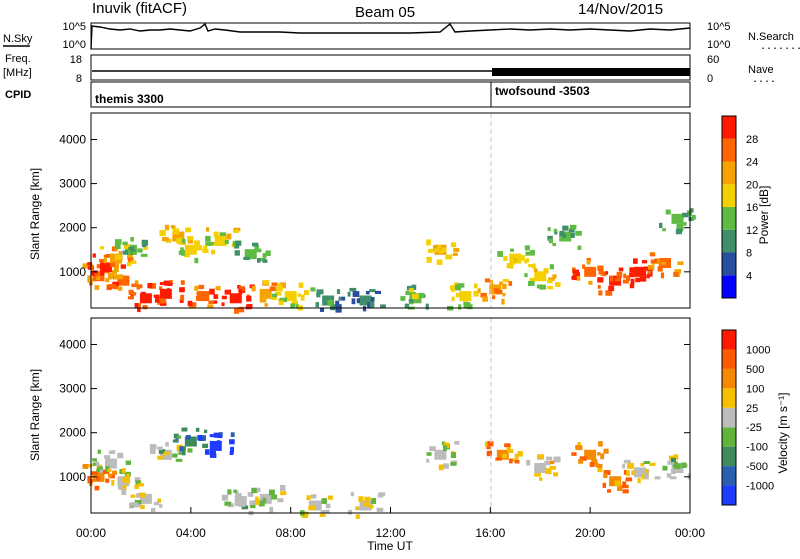  What do you see at coordinates (771, 37) in the screenshot?
I see `nsearch-label: N.Search` at bounding box center [771, 37].